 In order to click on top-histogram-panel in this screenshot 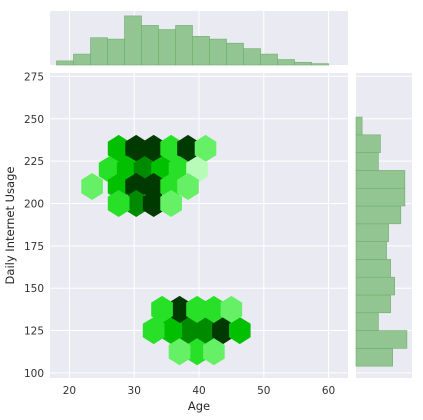, I will do `click(199, 38)`.